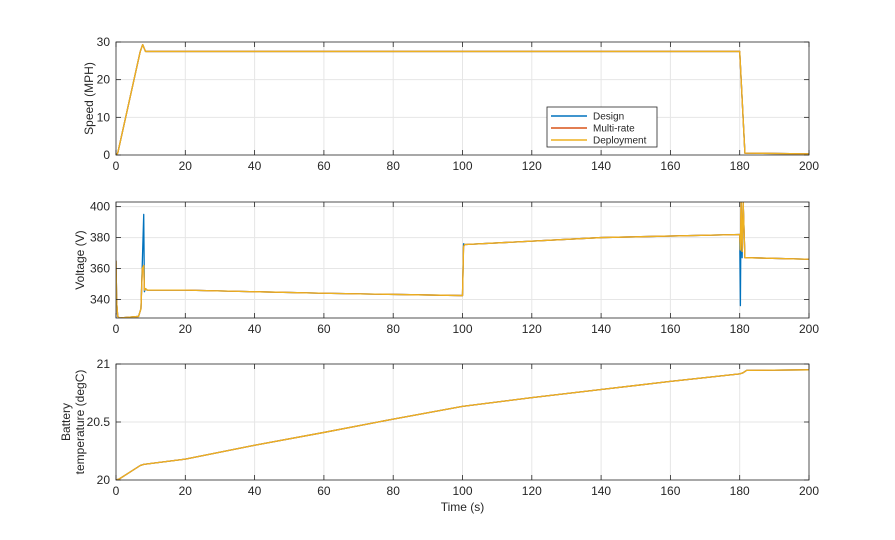 This screenshot has height=540, width=895. I want to click on y-tick-label: 20.5, so click(99, 422).